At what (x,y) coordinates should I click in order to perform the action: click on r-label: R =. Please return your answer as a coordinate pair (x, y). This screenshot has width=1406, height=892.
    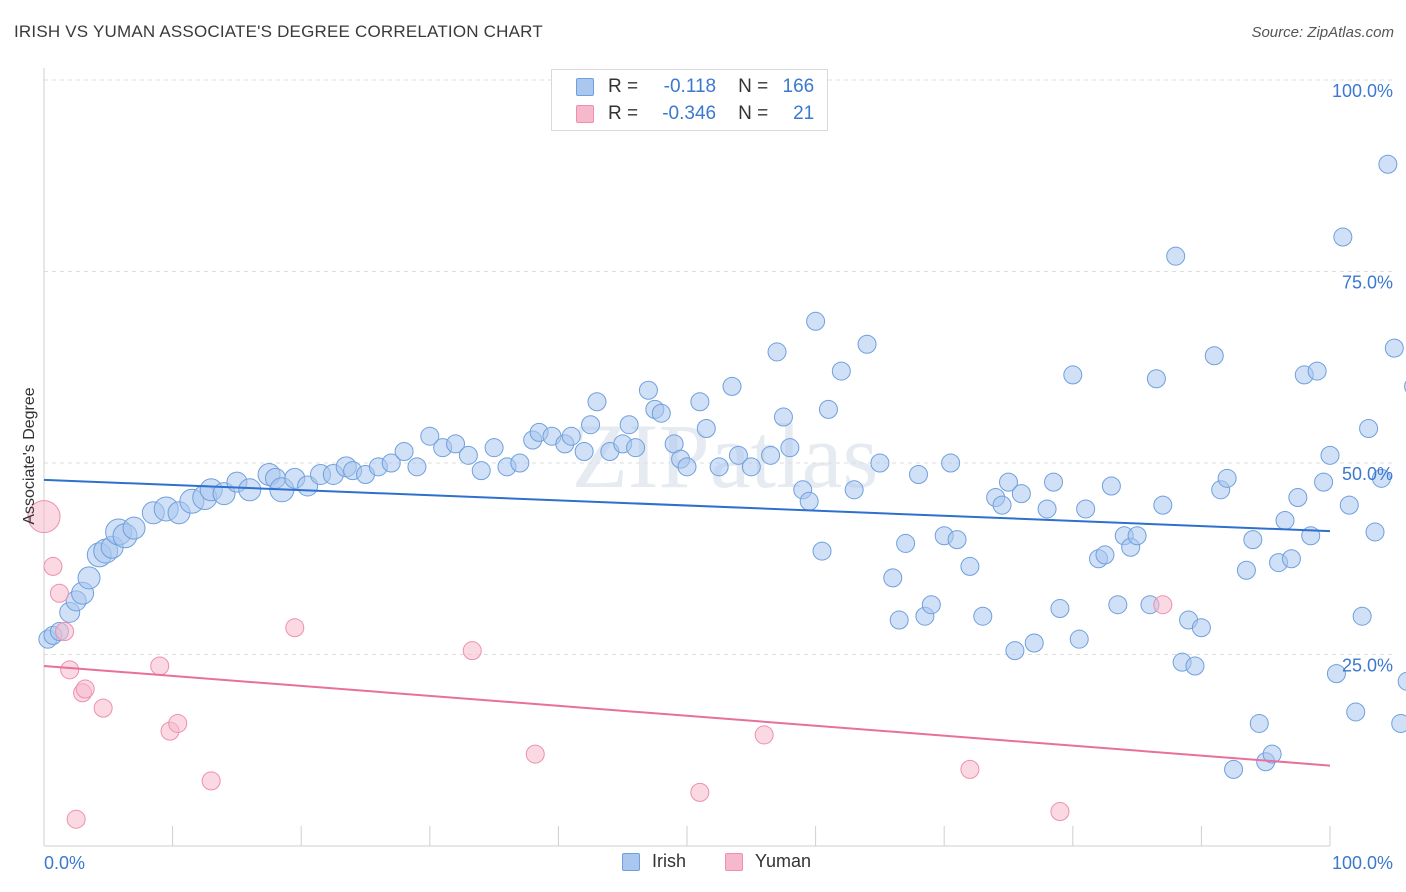
    Looking at the image, I should click on (623, 86).